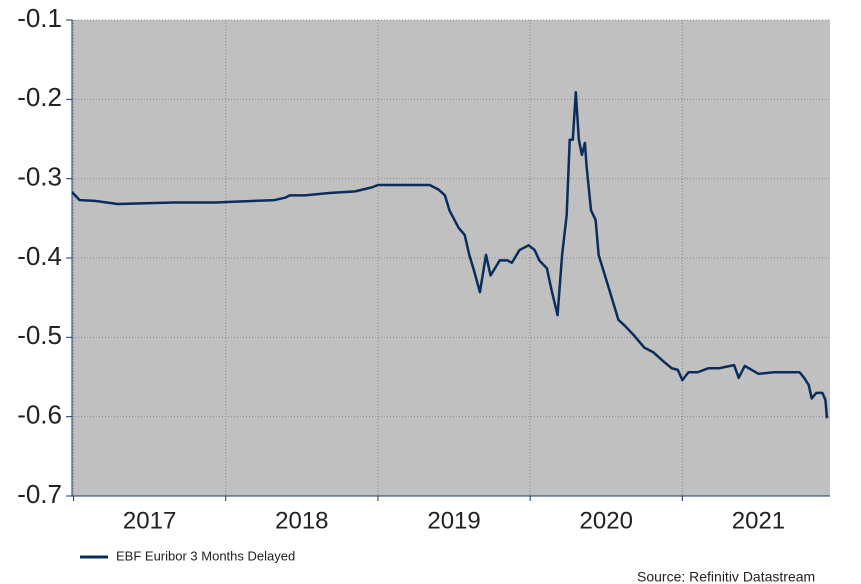 The width and height of the screenshot is (861, 584). Describe the element at coordinates (453, 520) in the screenshot. I see `x-tick-label: 2019` at that location.